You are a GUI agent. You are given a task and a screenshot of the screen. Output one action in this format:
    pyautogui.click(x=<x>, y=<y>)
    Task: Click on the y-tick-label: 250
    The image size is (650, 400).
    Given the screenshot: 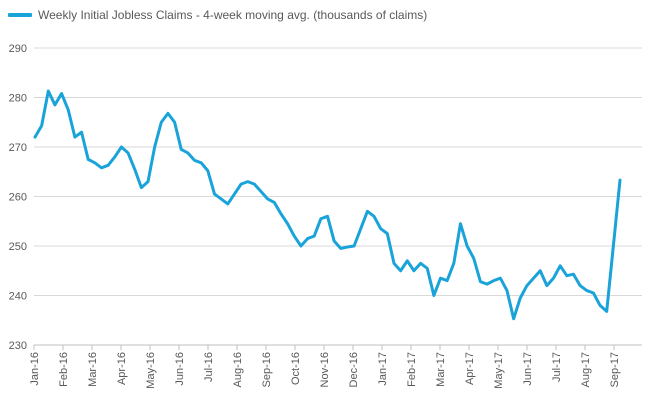 What is the action you would take?
    pyautogui.click(x=18, y=247)
    